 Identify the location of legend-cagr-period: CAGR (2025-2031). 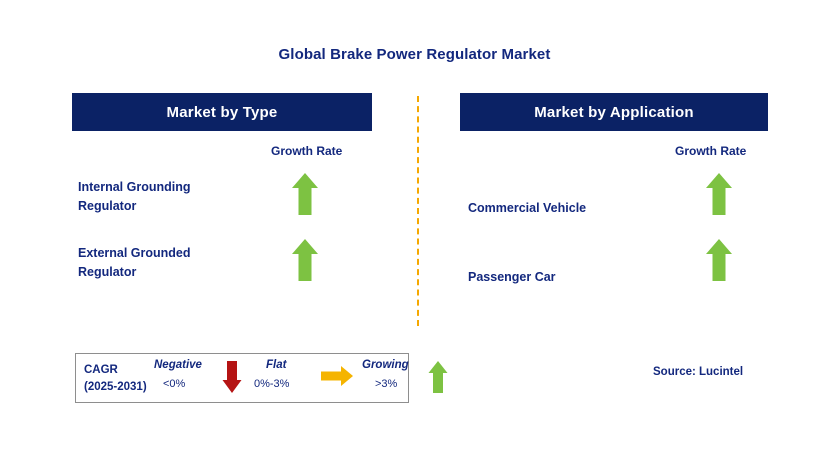
(115, 378).